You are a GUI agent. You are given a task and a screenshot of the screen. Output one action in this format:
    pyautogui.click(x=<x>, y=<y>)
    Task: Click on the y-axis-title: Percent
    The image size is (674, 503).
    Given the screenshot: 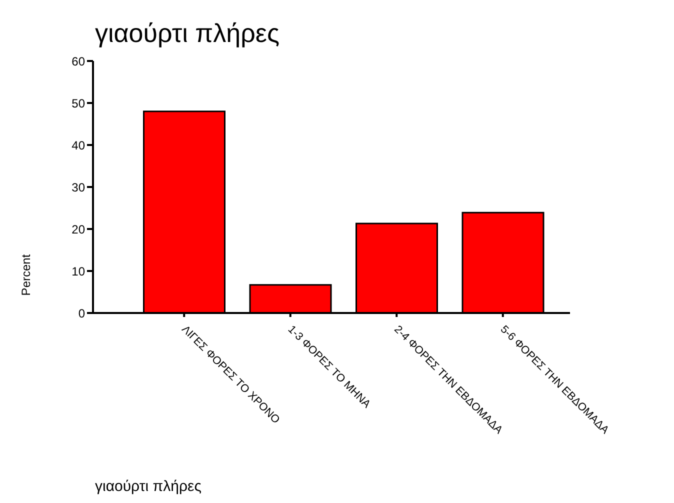 What is the action you would take?
    pyautogui.click(x=26, y=275)
    